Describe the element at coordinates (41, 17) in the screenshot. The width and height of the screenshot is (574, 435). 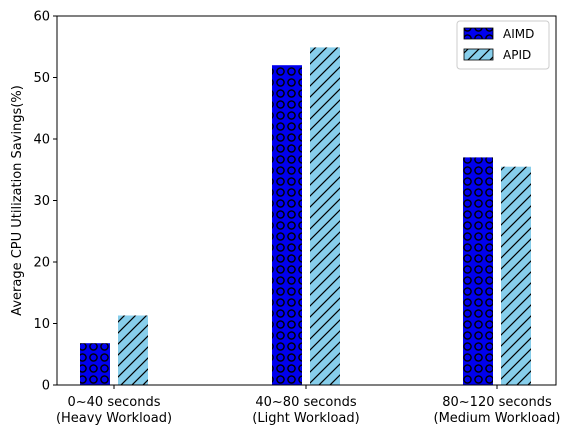
I see `y-tick-label: 60` at that location.